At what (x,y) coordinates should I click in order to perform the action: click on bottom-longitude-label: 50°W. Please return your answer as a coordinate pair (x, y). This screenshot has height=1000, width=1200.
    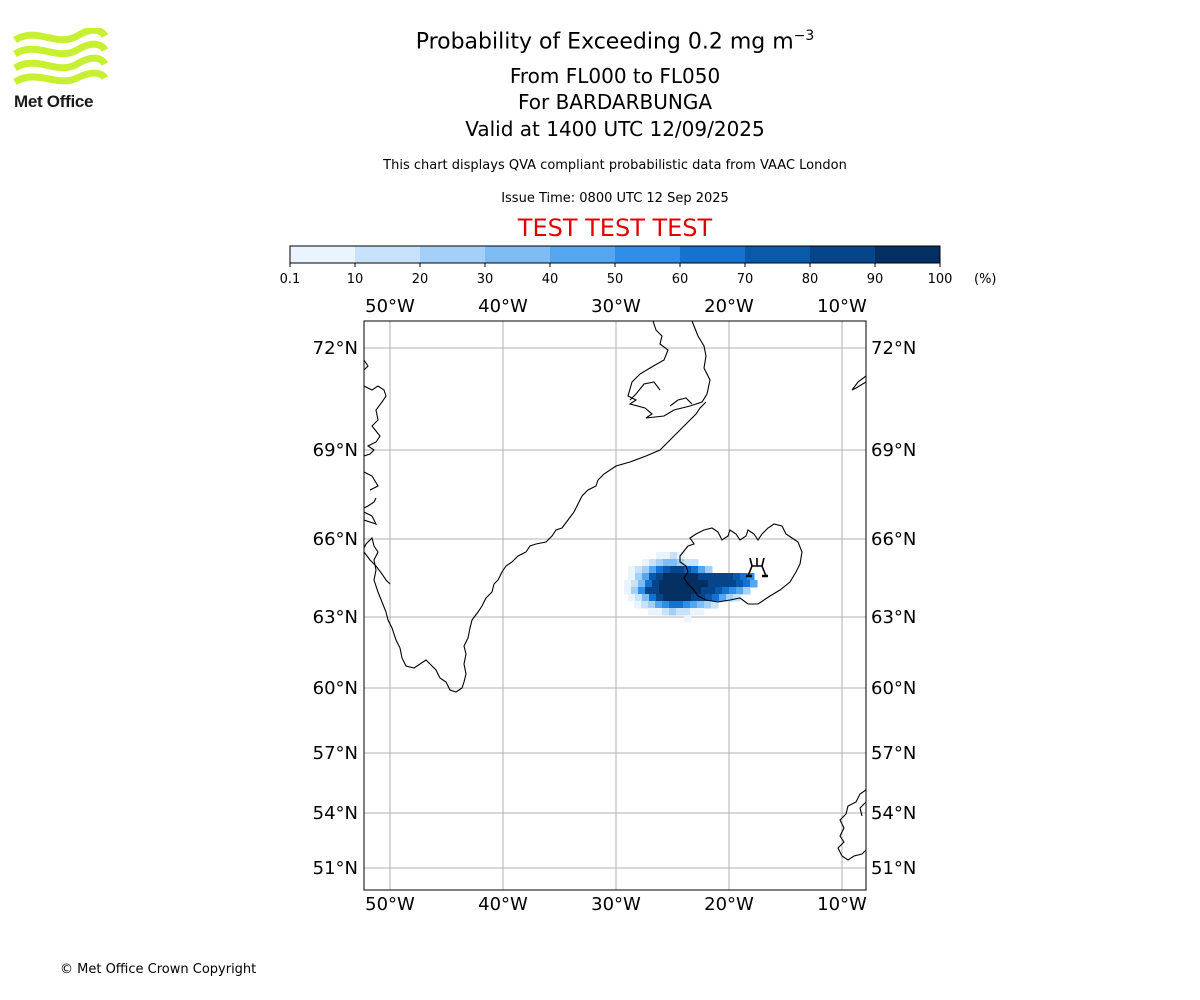
    Looking at the image, I should click on (390, 904).